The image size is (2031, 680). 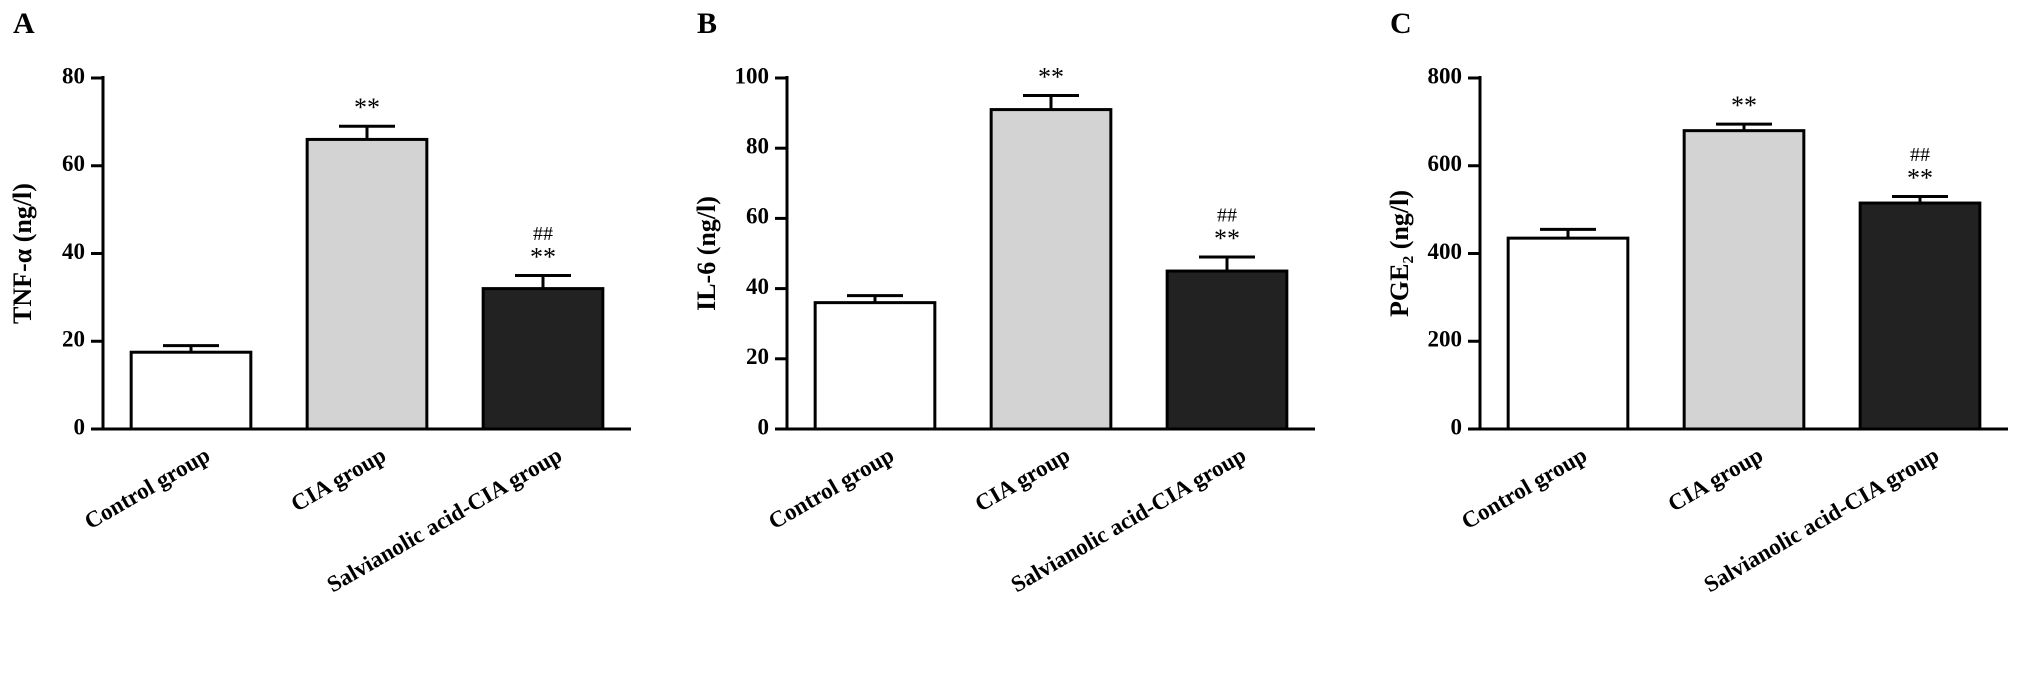 I want to click on panel-label: B, so click(x=707, y=23).